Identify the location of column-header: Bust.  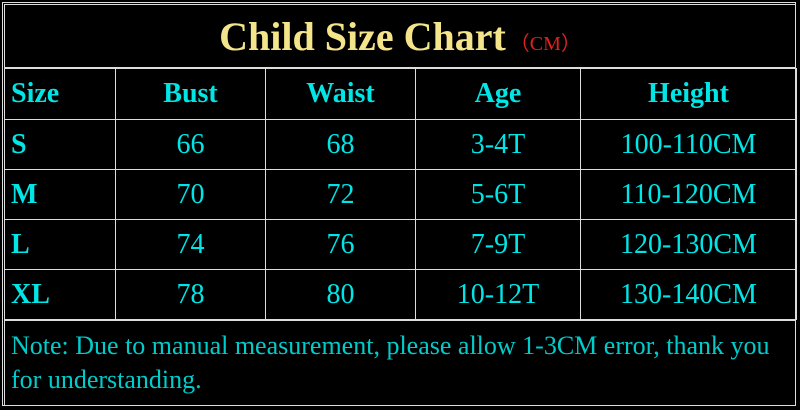
(190, 94).